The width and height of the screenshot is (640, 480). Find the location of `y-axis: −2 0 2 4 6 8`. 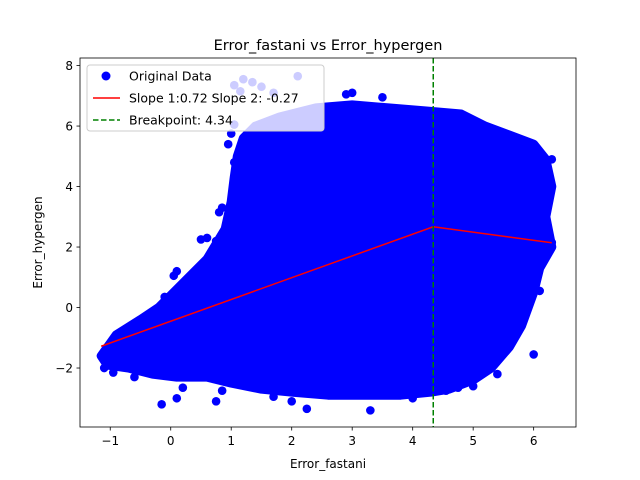

y-axis: −2 0 2 4 6 8 is located at coordinates (67, 217).